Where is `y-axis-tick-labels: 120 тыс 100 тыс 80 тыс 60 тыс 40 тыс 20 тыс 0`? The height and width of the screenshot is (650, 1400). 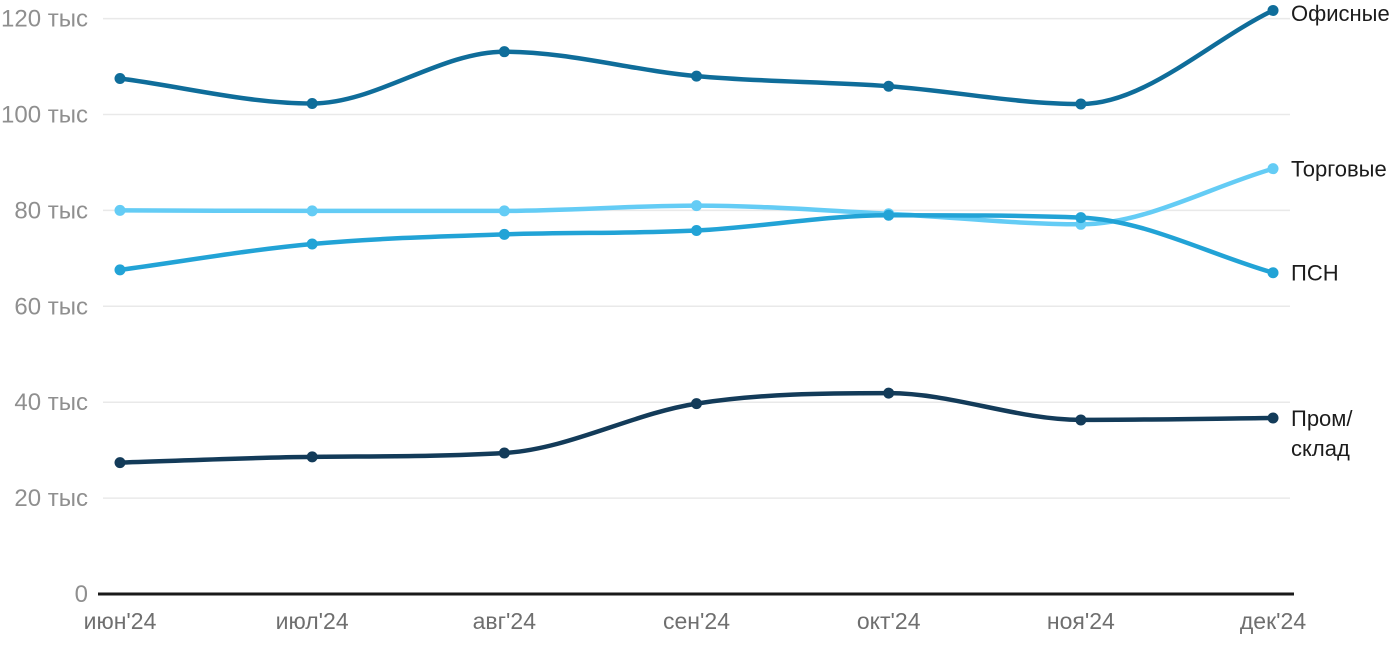
y-axis-tick-labels: 120 тыс 100 тыс 80 тыс 60 тыс 40 тыс 20 тыс 0 is located at coordinates (44, 307).